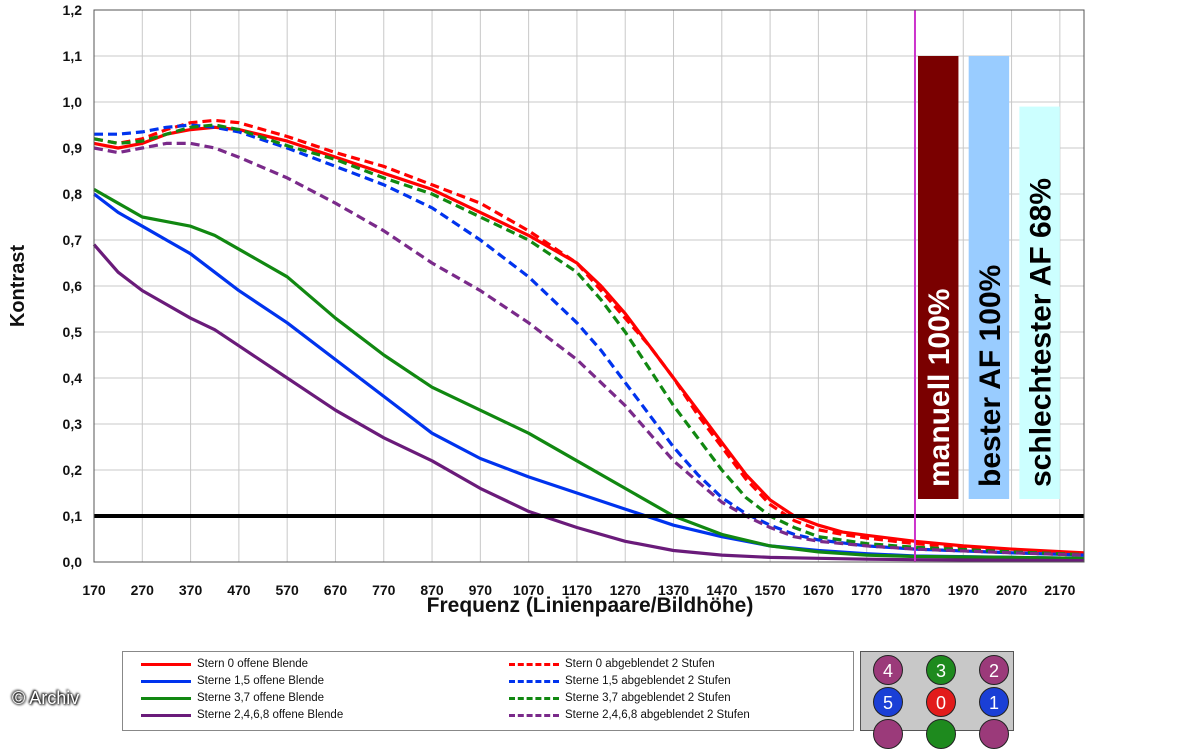 This screenshot has width=1200, height=749. Describe the element at coordinates (577, 590) in the screenshot. I see `x-tick-label: 1170` at that location.